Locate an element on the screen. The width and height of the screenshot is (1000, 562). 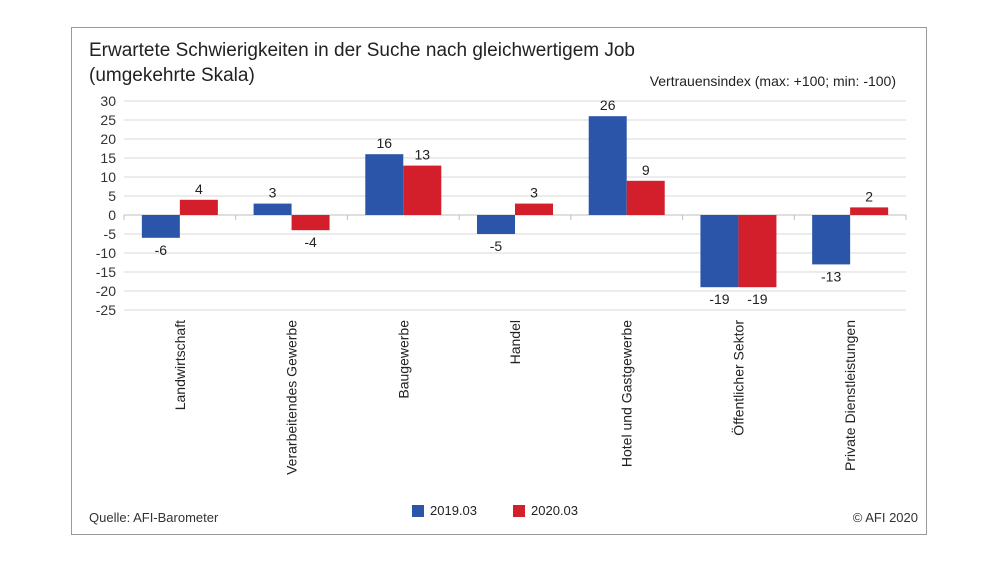
legend-label-2019: 2019.03 is located at coordinates (453, 510).